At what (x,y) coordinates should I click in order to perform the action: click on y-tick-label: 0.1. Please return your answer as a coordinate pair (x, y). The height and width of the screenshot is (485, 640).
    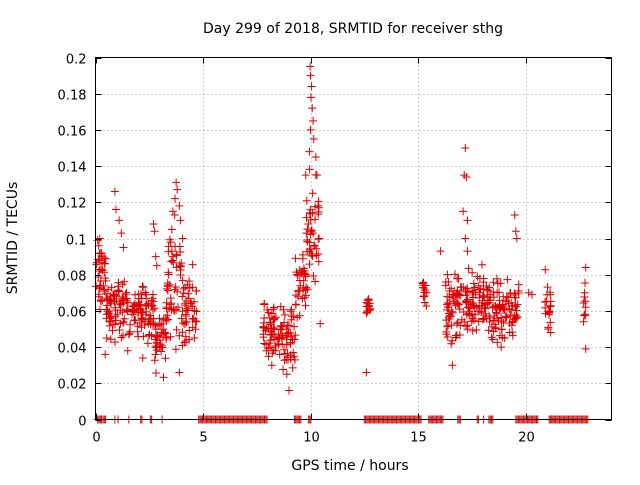
    Looking at the image, I should click on (76, 241).